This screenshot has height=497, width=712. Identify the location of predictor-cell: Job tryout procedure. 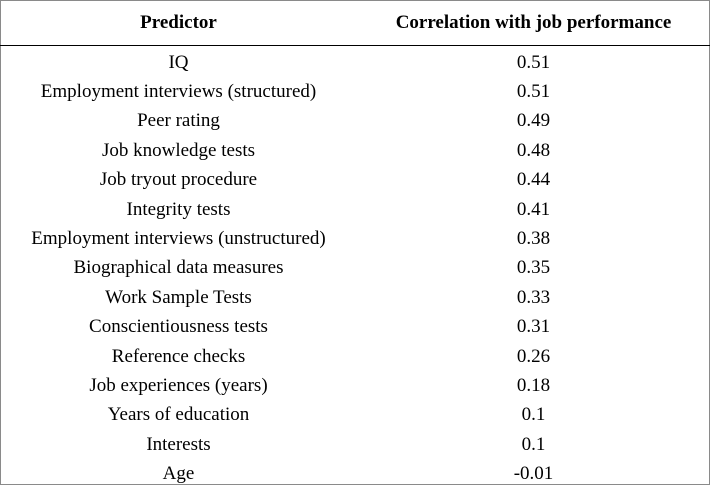
(178, 180).